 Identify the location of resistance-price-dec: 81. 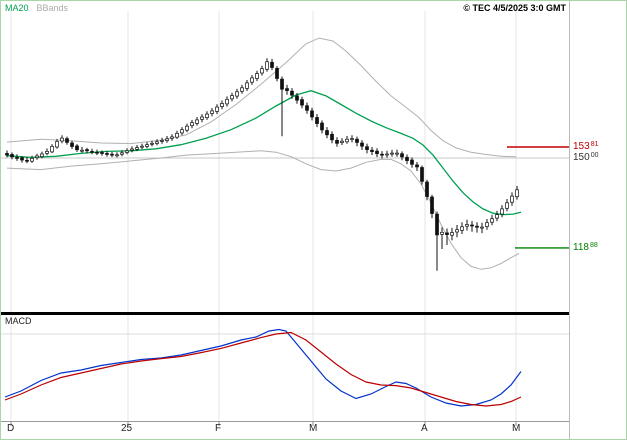
(594, 144).